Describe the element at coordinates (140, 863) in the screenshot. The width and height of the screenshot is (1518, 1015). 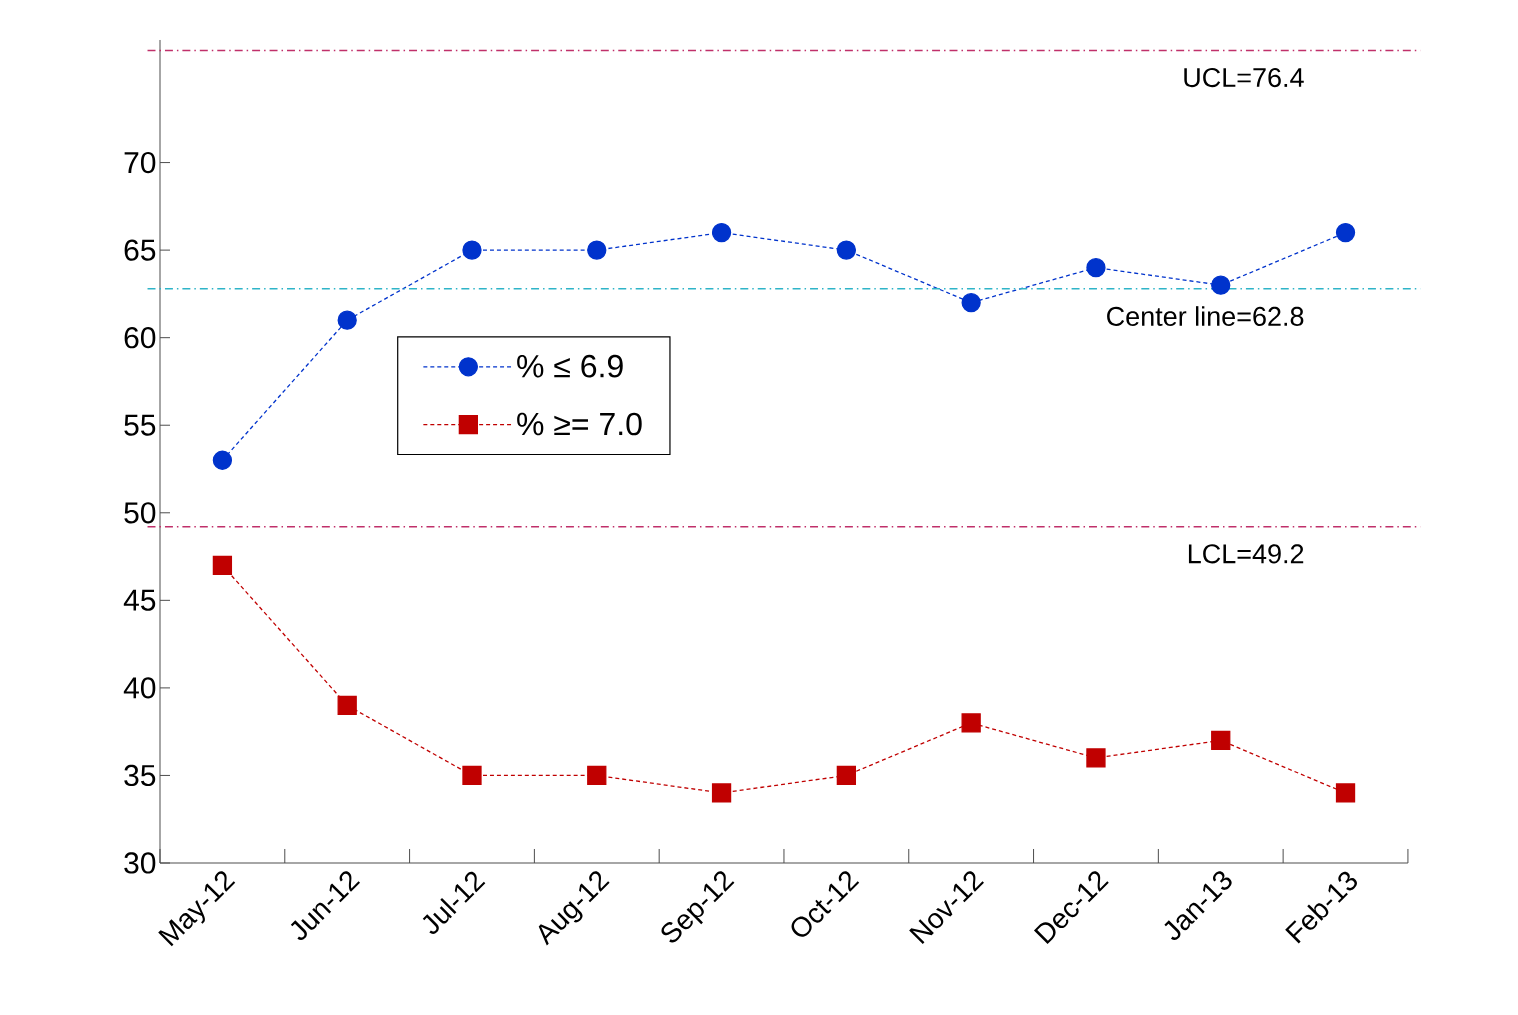
I see `y-tick-label: 30` at that location.